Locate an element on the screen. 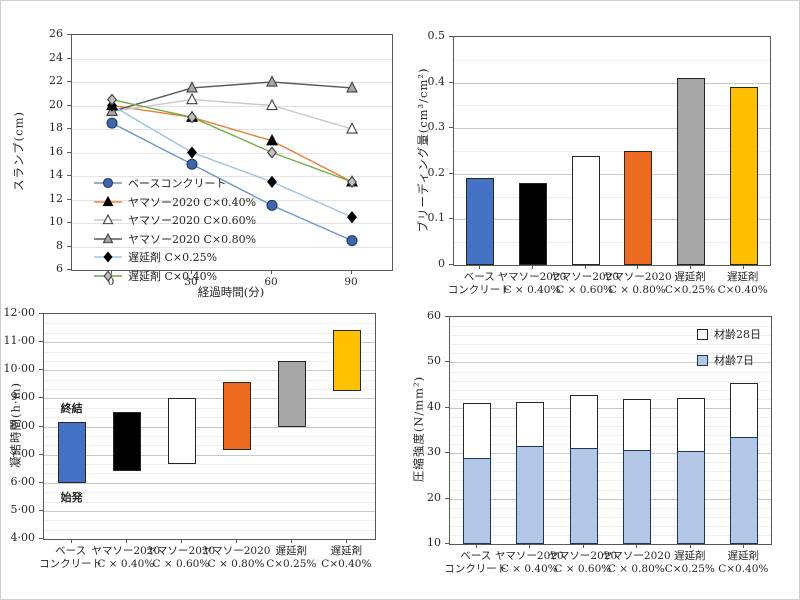 This screenshot has height=600, width=800. series-marker-open-triangle is located at coordinates (108, 219).